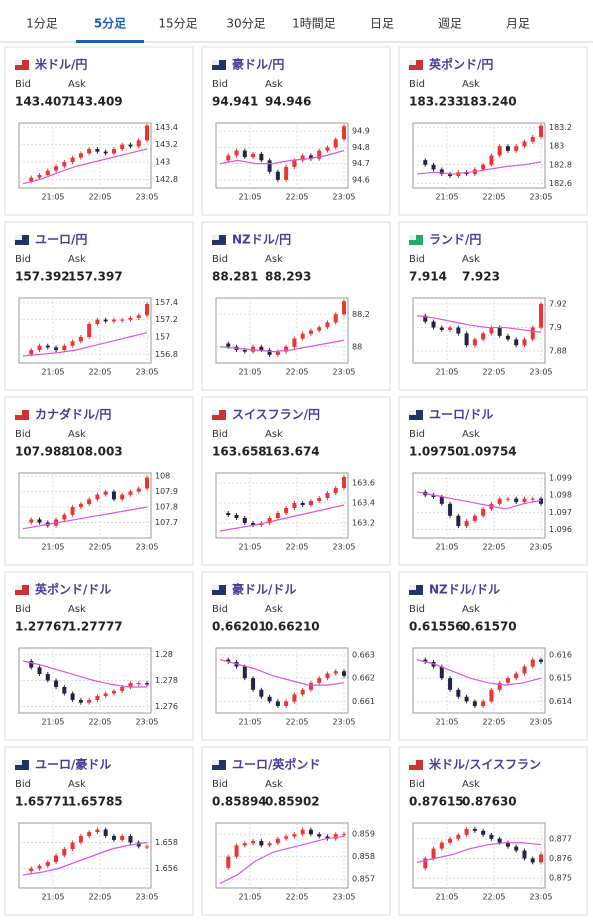 The width and height of the screenshot is (593, 921). Describe the element at coordinates (560, 838) in the screenshot. I see `y-tick-label: 0.877` at that location.